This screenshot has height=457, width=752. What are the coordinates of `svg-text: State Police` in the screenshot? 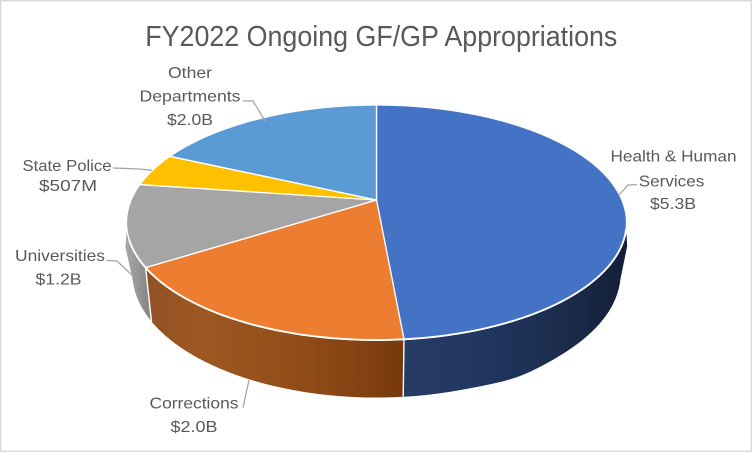 It's located at (67, 166).